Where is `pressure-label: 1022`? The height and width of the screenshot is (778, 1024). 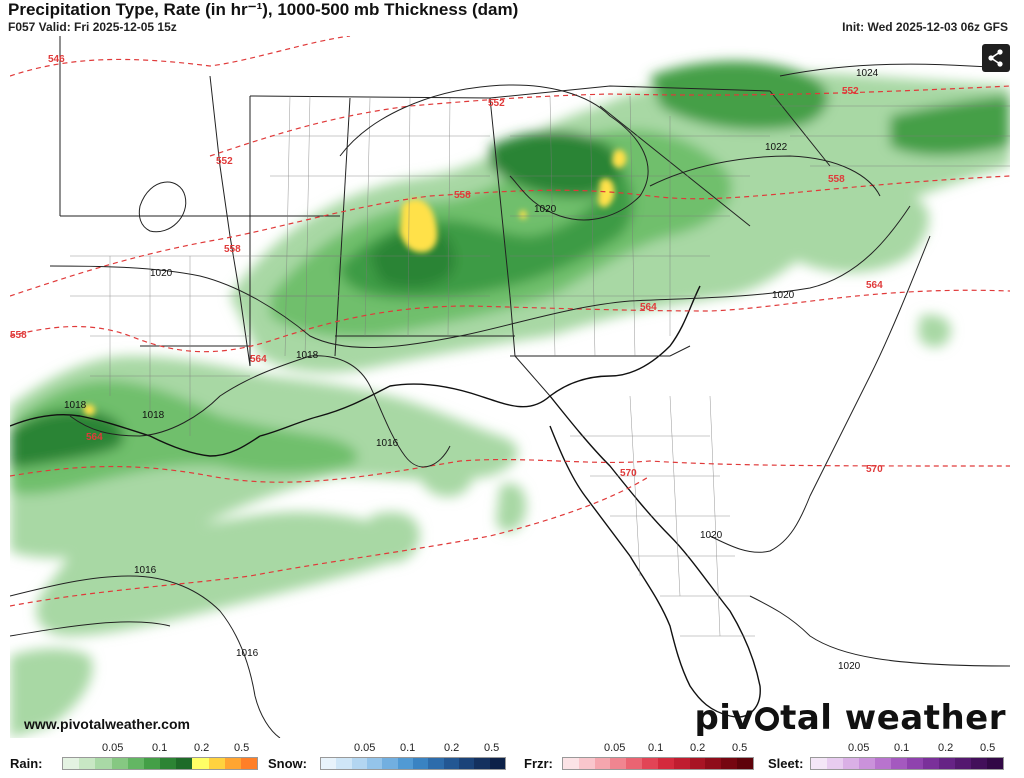
pressure-label: 1022 is located at coordinates (776, 147).